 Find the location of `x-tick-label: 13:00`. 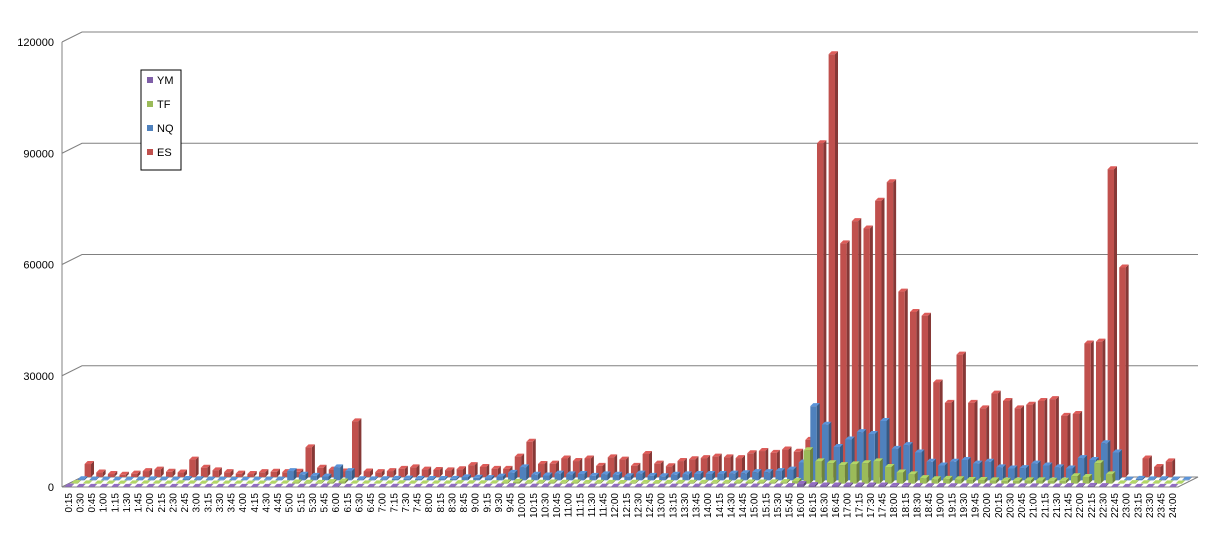

x-tick-label: 13:00 is located at coordinates (662, 505).